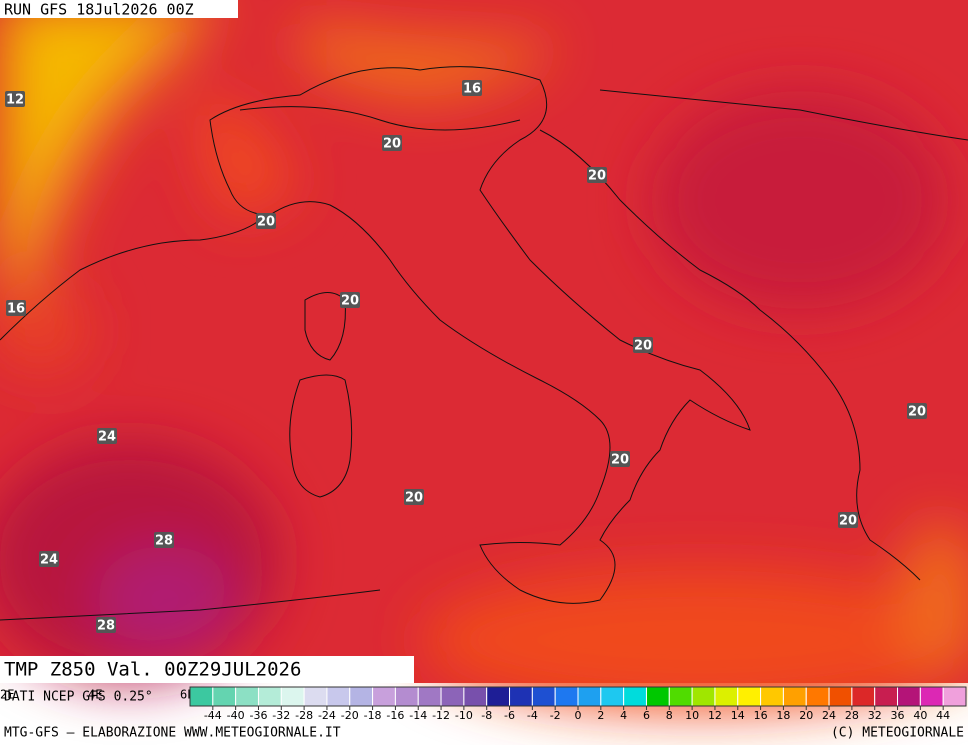 This screenshot has height=745, width=968. Describe the element at coordinates (600, 715) in the screenshot. I see `legend-tick-label: 2` at that location.